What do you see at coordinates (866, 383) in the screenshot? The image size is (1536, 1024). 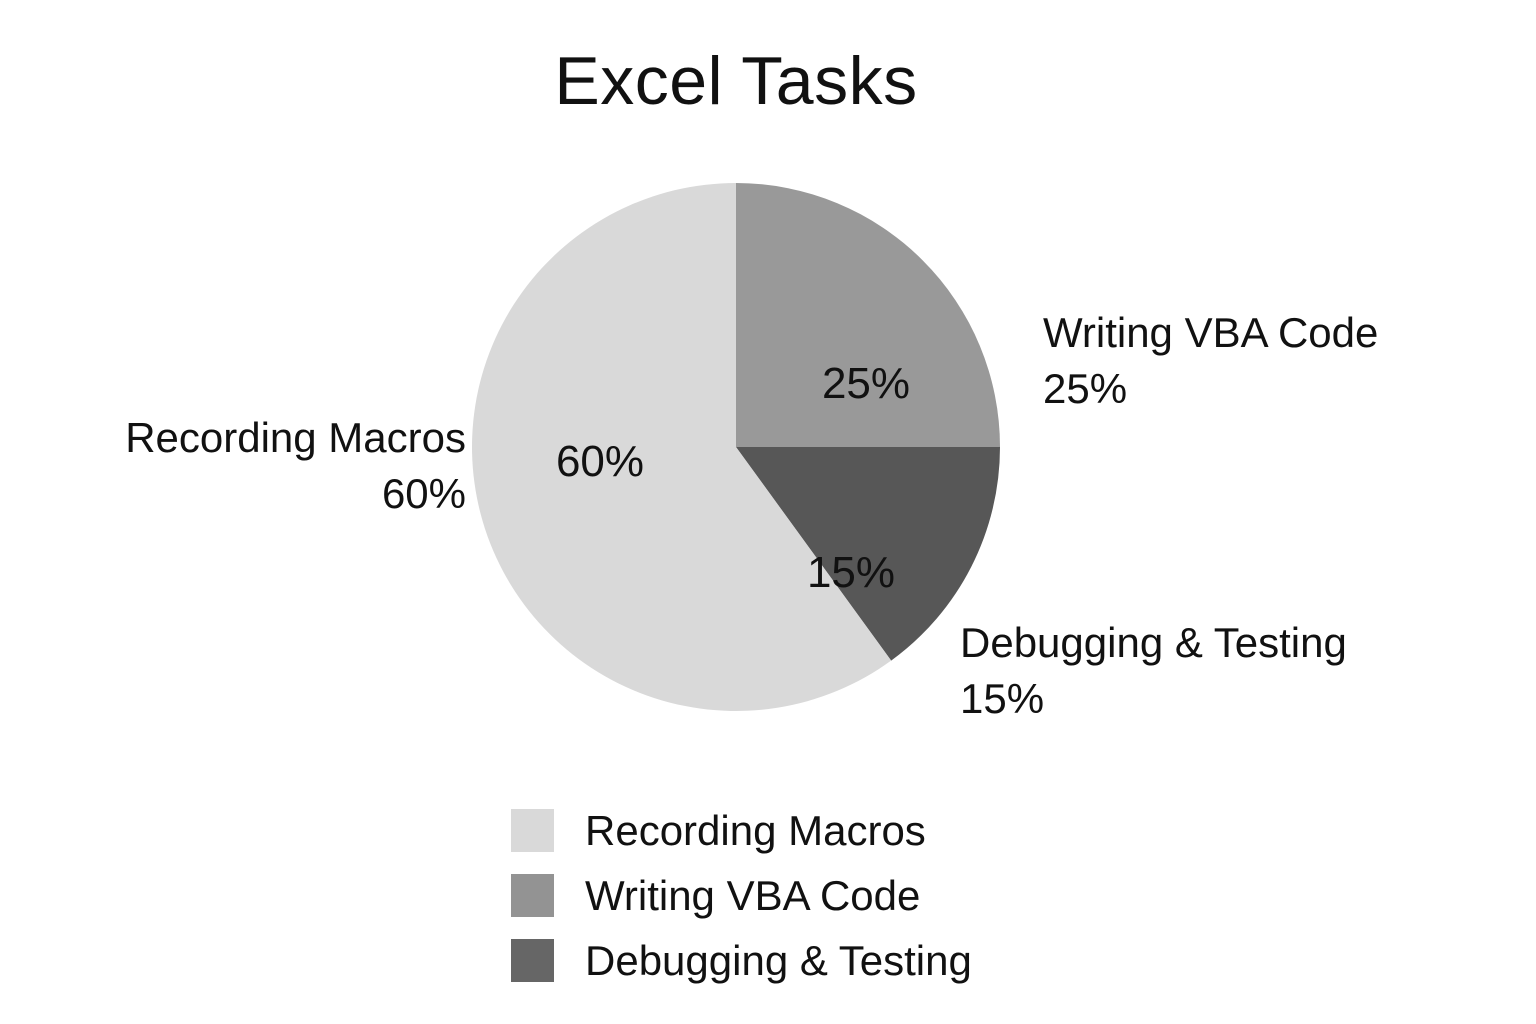 I see `slice-value-label-writing-vba-code: 25%` at bounding box center [866, 383].